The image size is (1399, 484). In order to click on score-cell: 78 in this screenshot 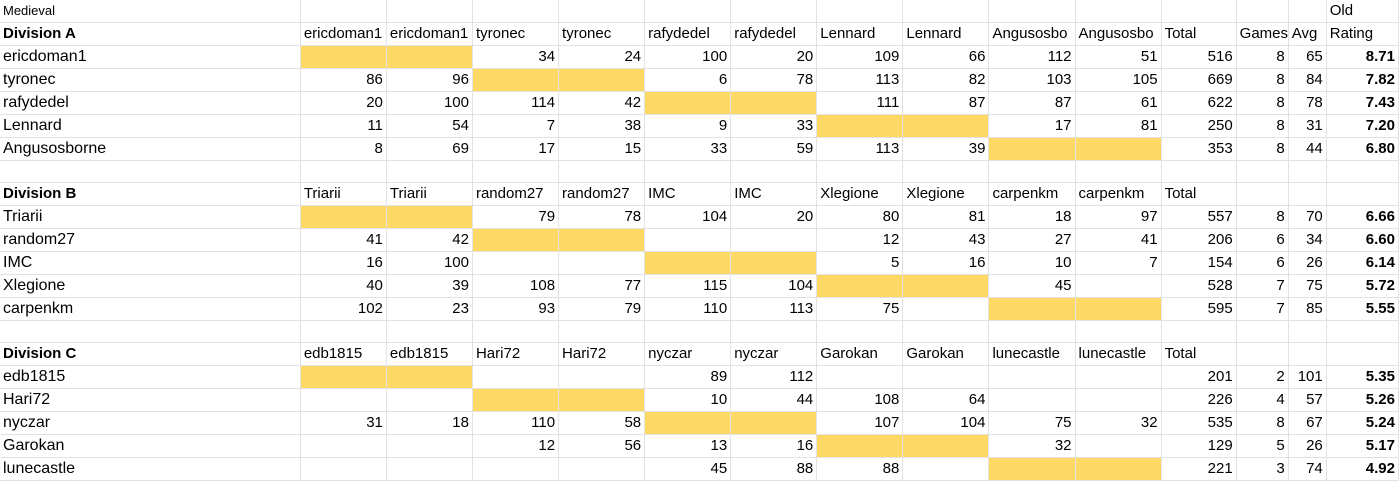, I will do `click(602, 217)`.